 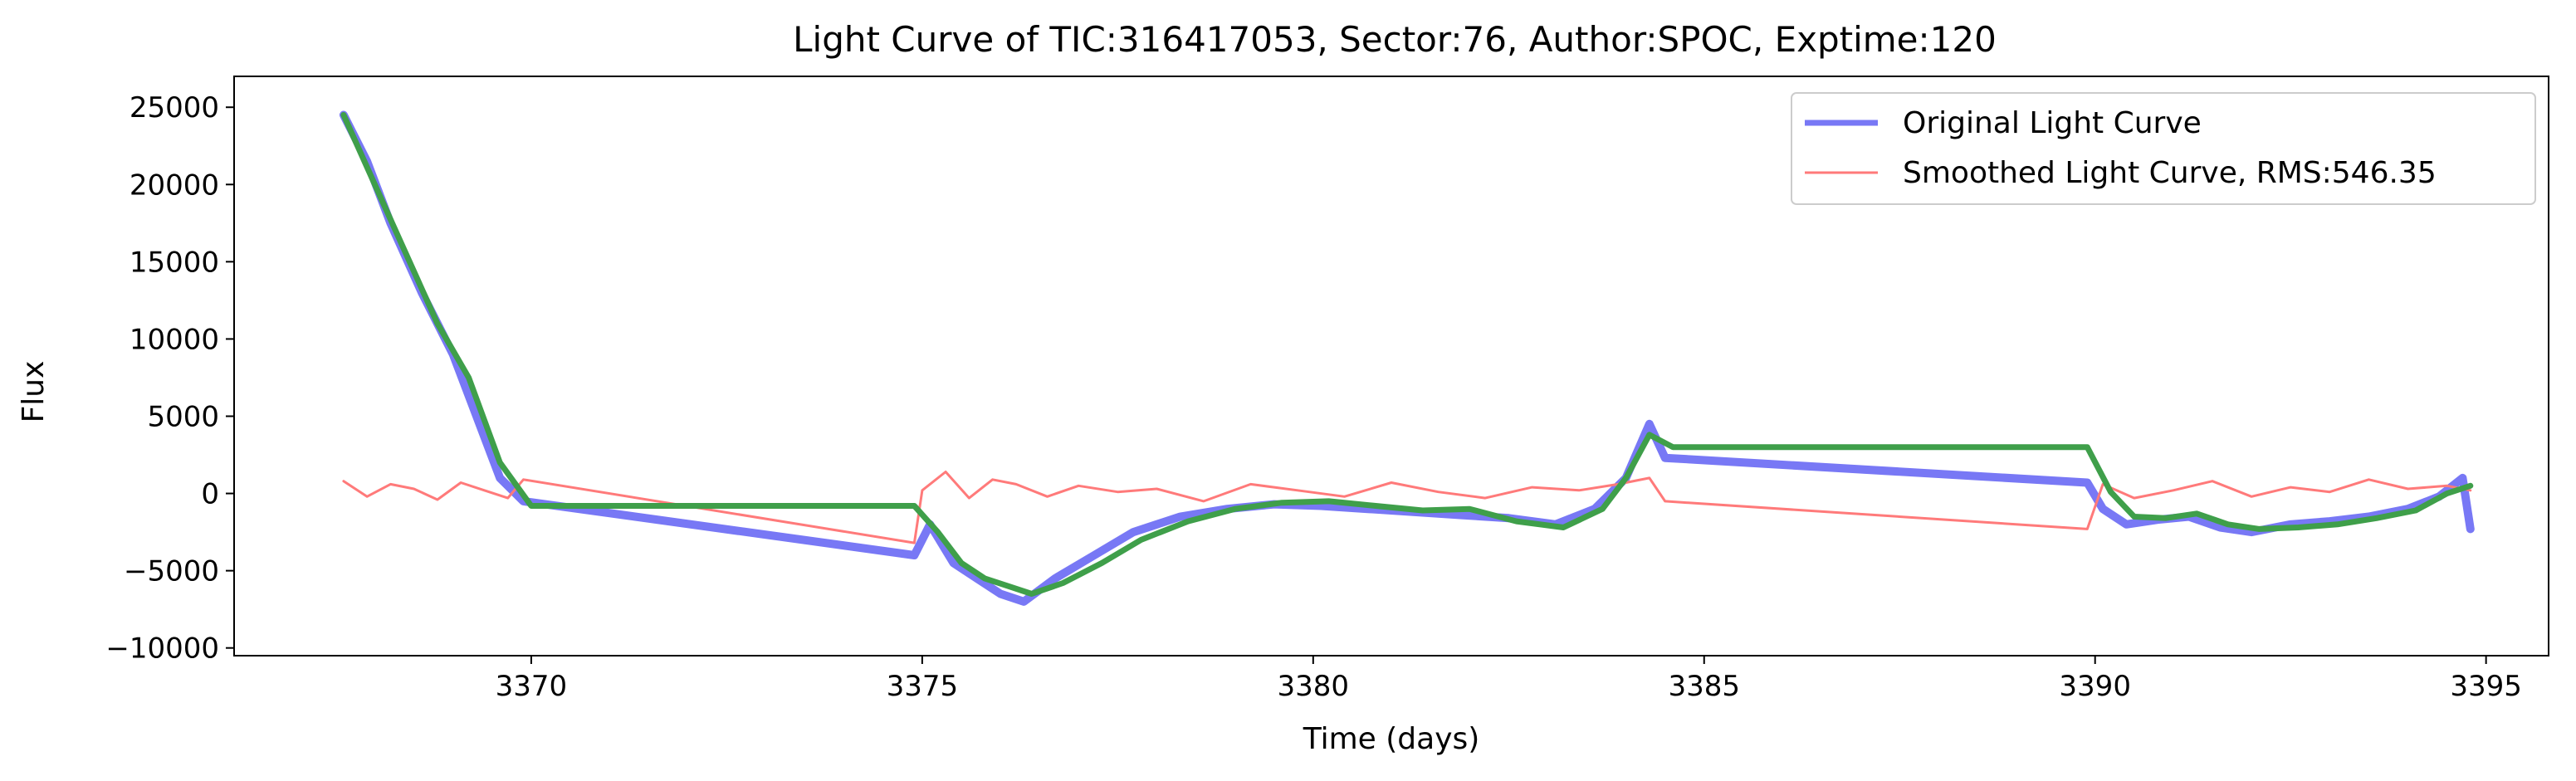 I want to click on x-tick-label: 3385, so click(x=1704, y=686).